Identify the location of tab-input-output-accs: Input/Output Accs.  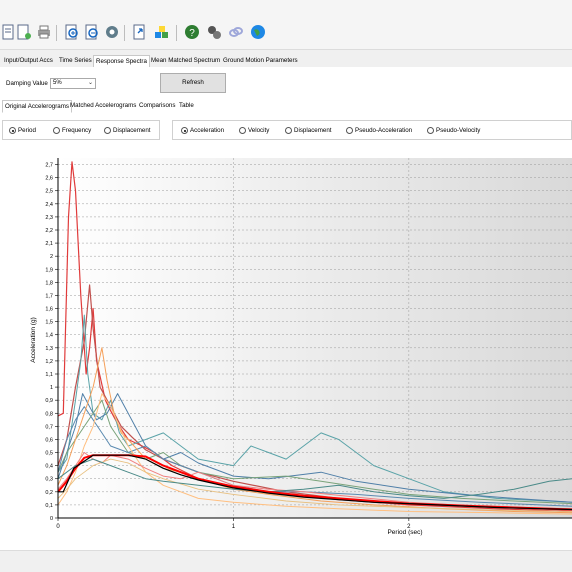
(28, 60).